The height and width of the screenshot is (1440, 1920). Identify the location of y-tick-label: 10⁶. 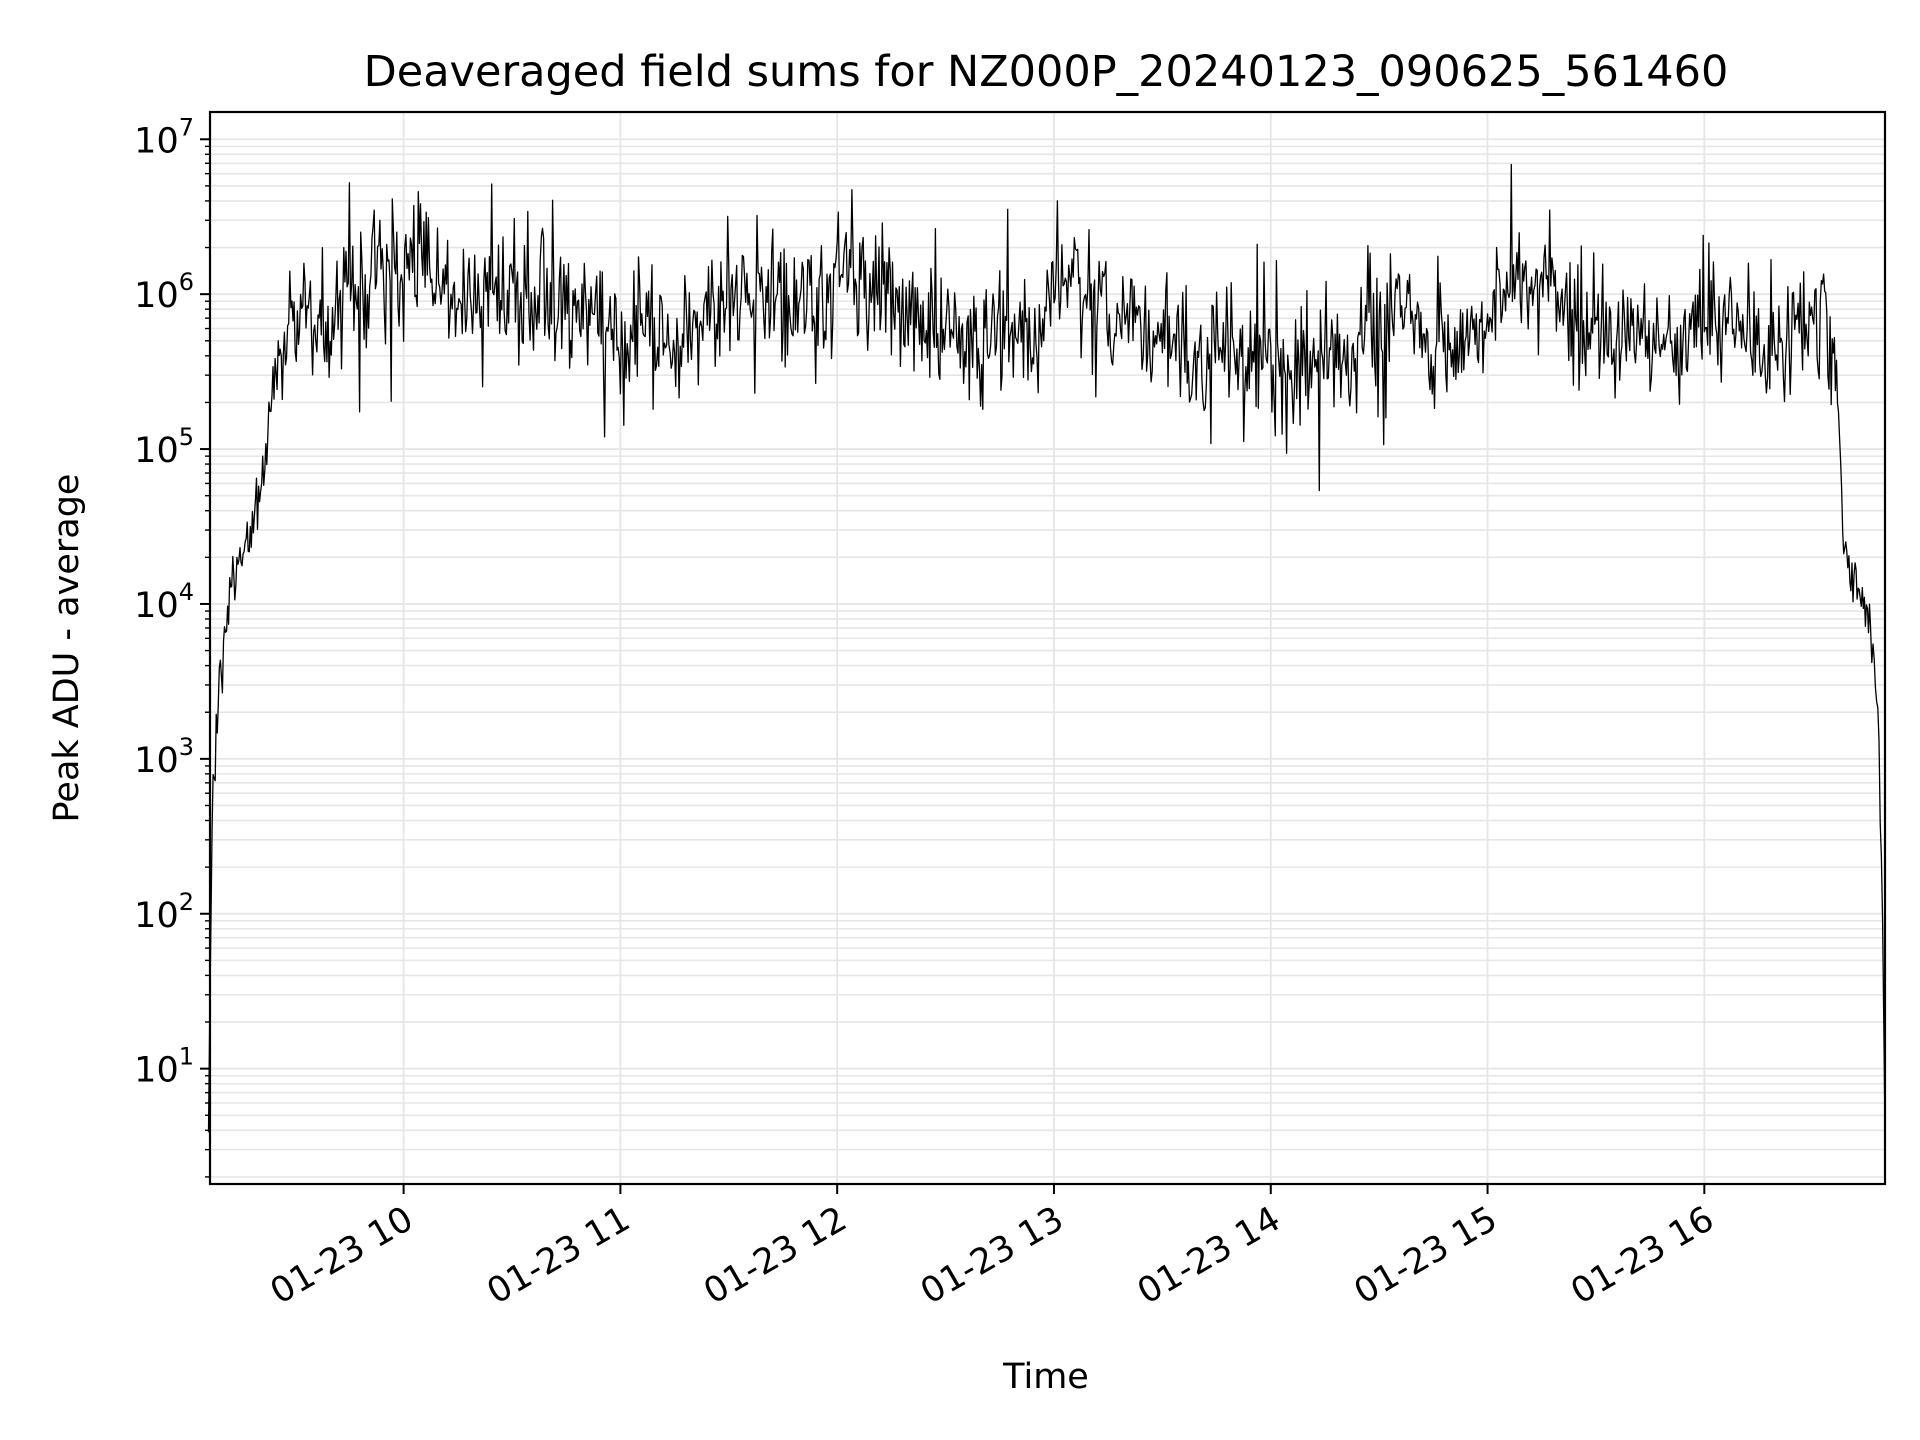
(164, 292).